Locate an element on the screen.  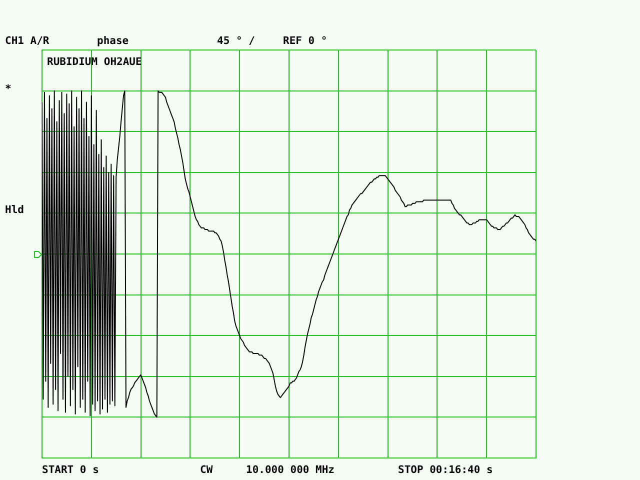
text: 45 ° / is located at coordinates (236, 41).